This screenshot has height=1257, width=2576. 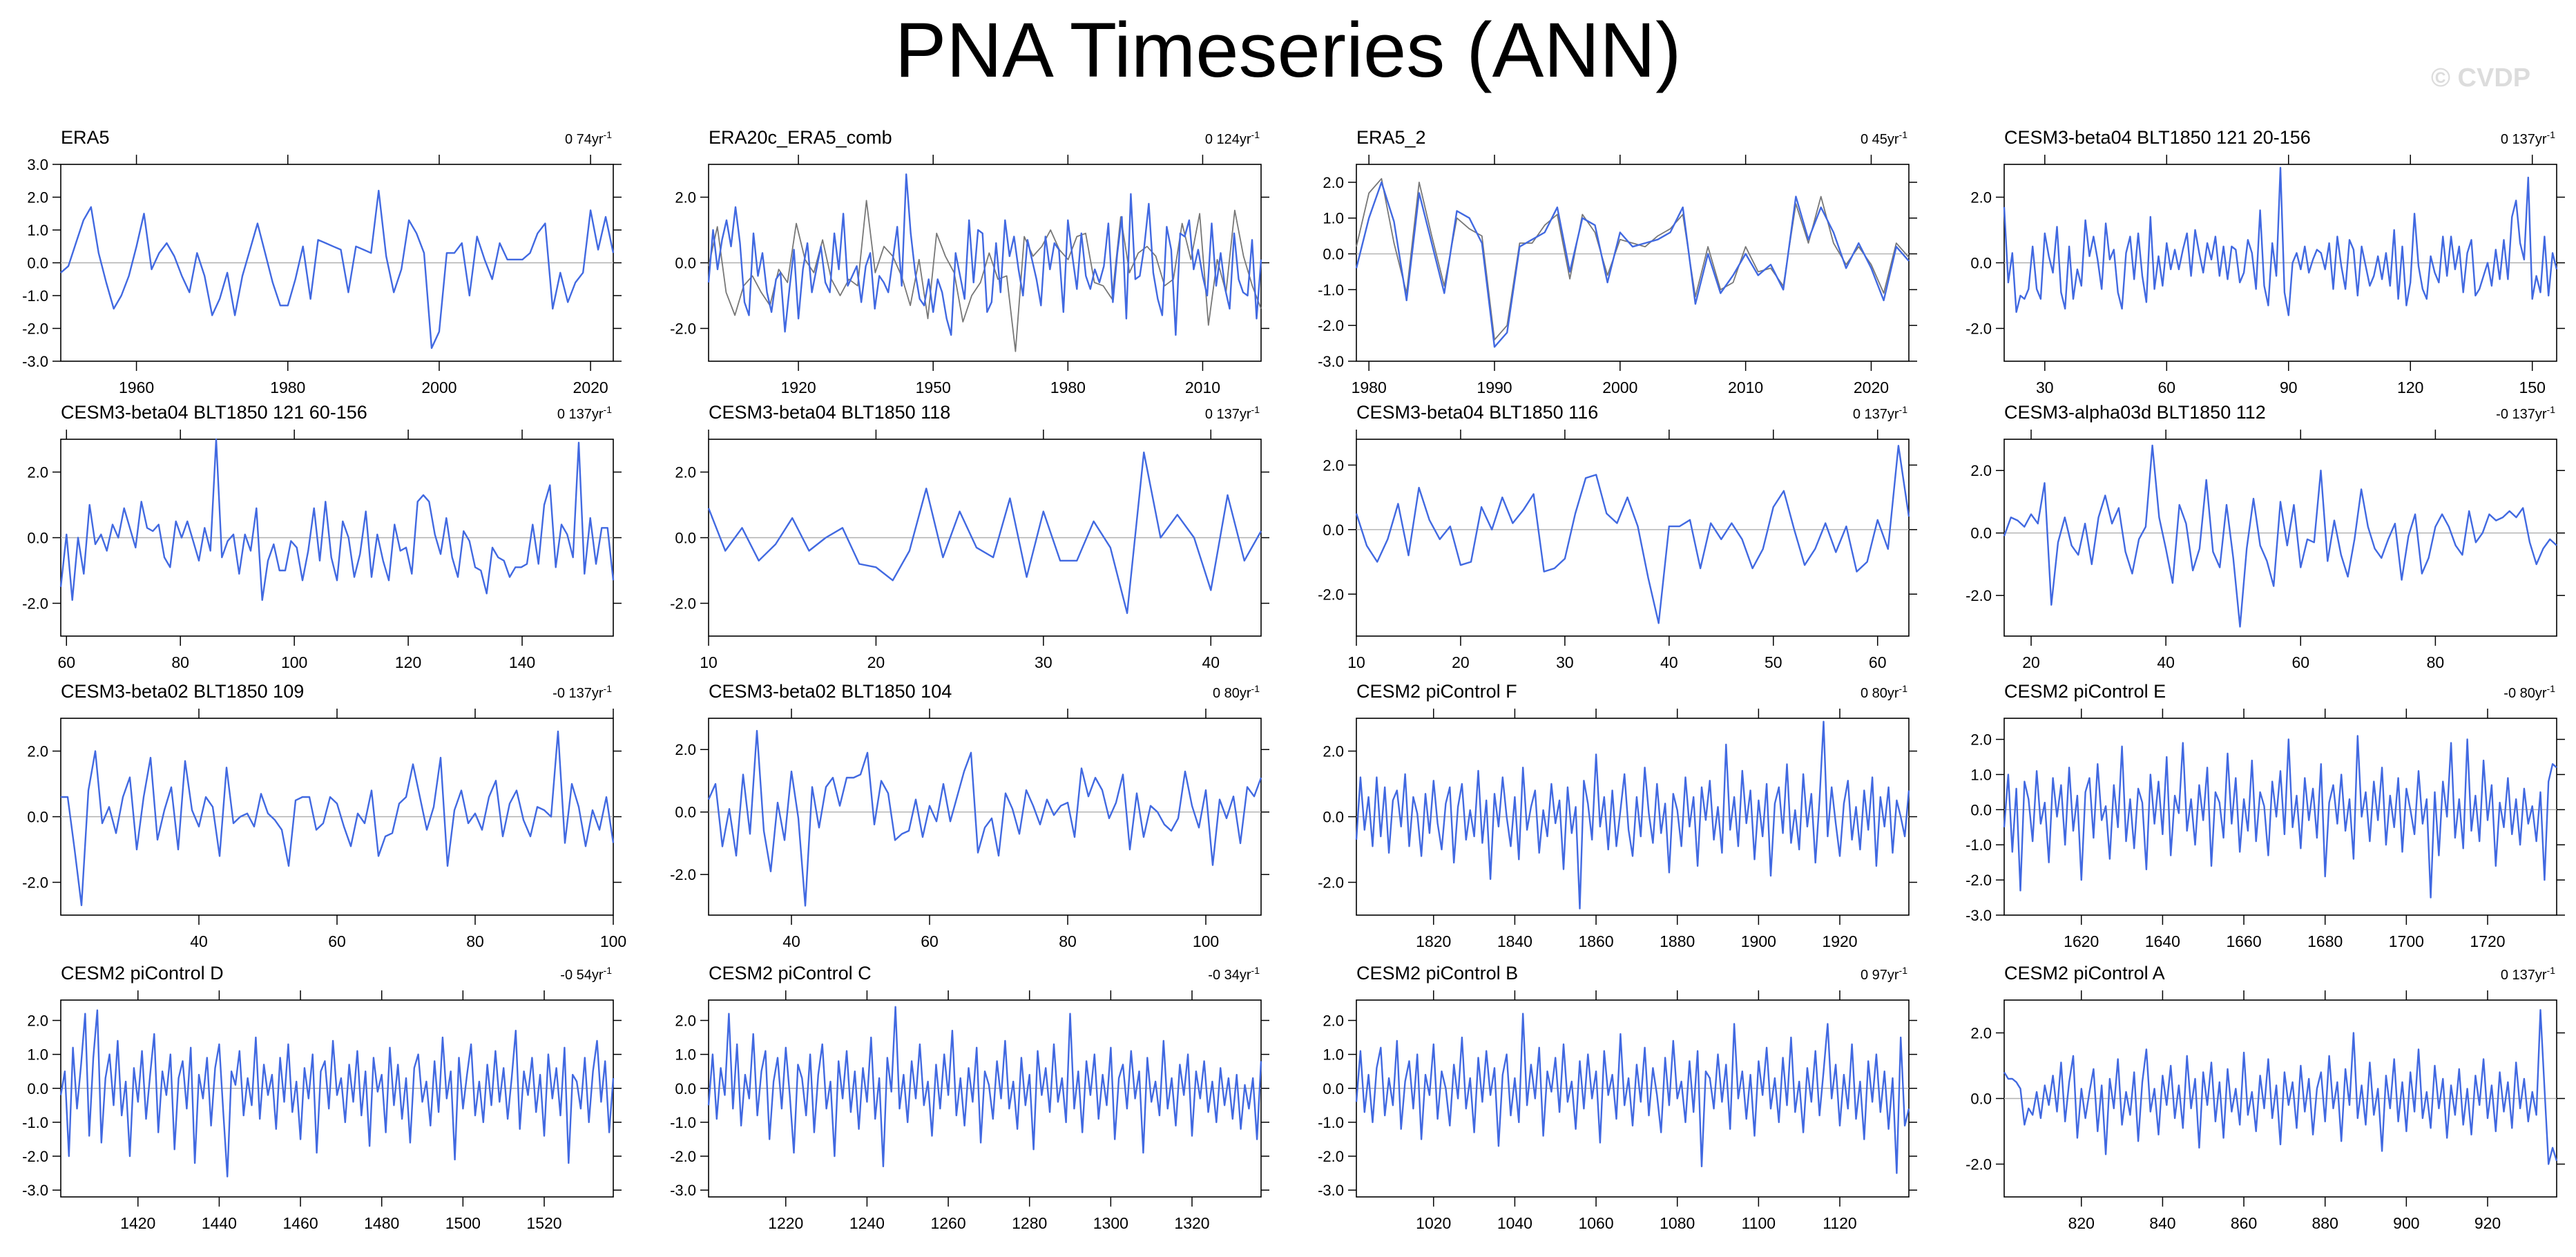 What do you see at coordinates (933, 387) in the screenshot?
I see `x-tick-label: 1950` at bounding box center [933, 387].